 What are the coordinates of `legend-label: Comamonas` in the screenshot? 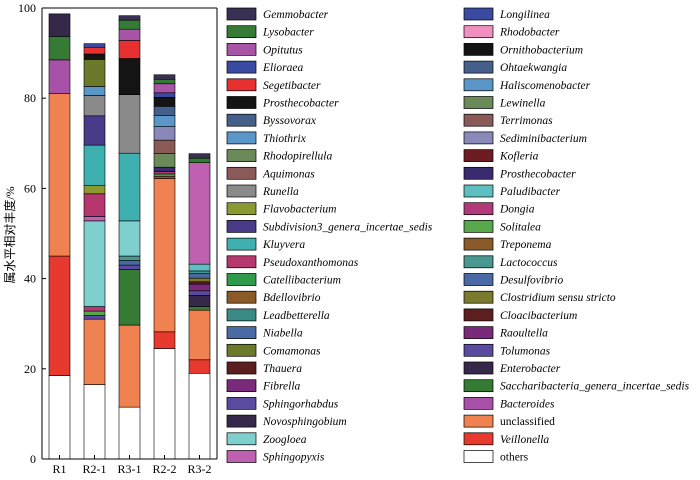 It's located at (292, 351).